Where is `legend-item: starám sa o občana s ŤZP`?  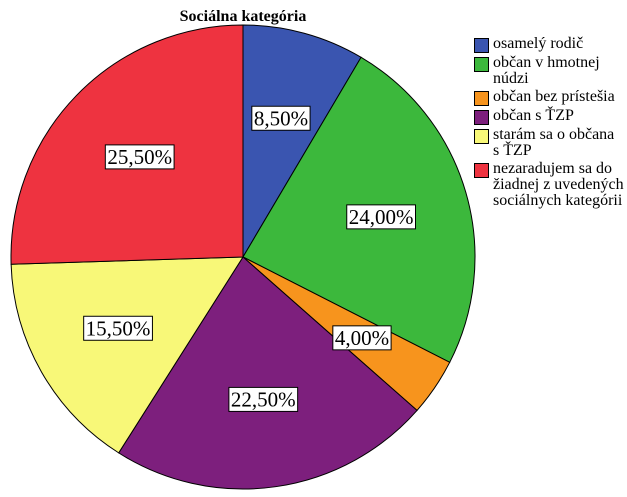 legend-item: starám sa o občana s ŤZP is located at coordinates (549, 143).